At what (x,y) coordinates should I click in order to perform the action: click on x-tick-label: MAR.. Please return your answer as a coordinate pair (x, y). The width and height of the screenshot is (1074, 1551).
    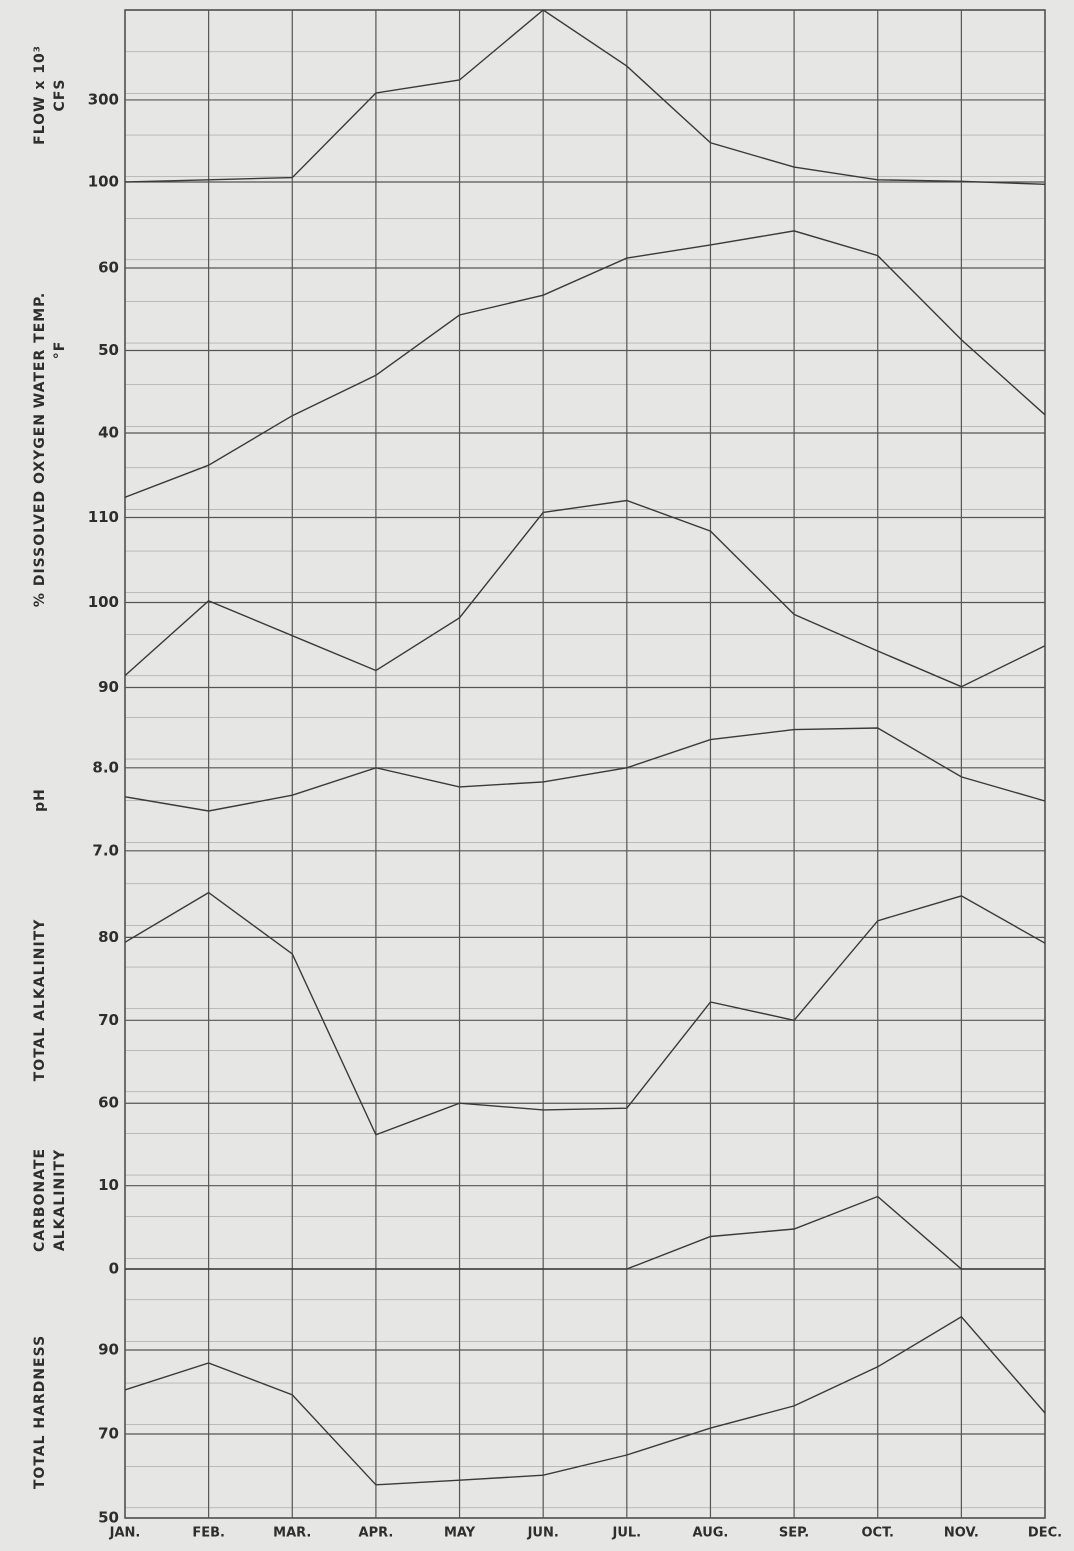
    Looking at the image, I should click on (292, 1533).